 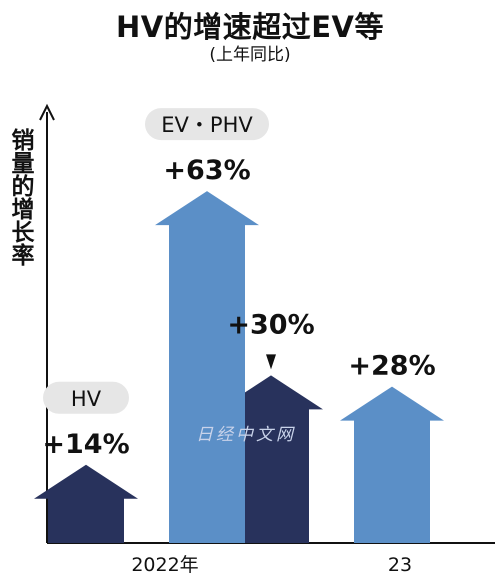 I want to click on data-label-ev-phv-2022: +63%, so click(x=206, y=170).